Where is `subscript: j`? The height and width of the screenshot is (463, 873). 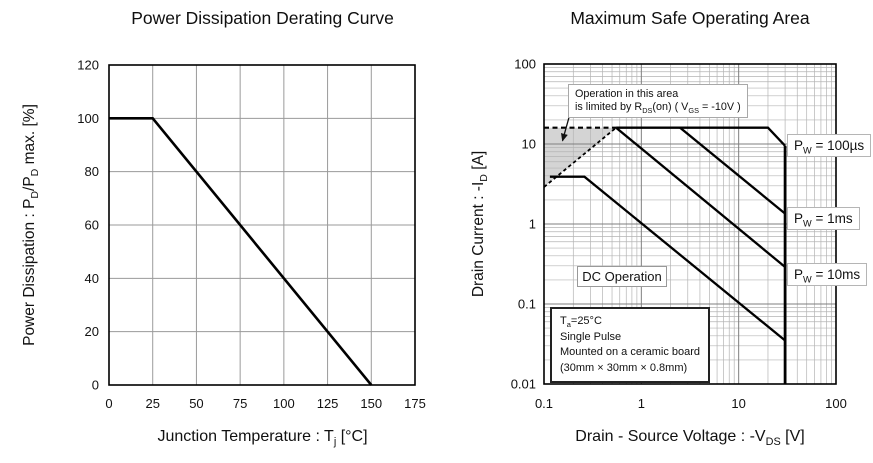 subscript: j is located at coordinates (335, 442).